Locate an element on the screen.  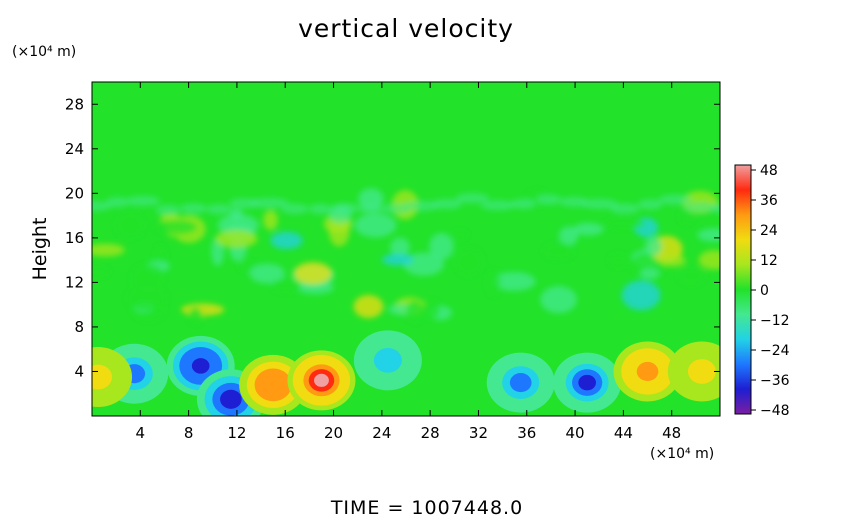
velocity-features is located at coordinates (406, 373).